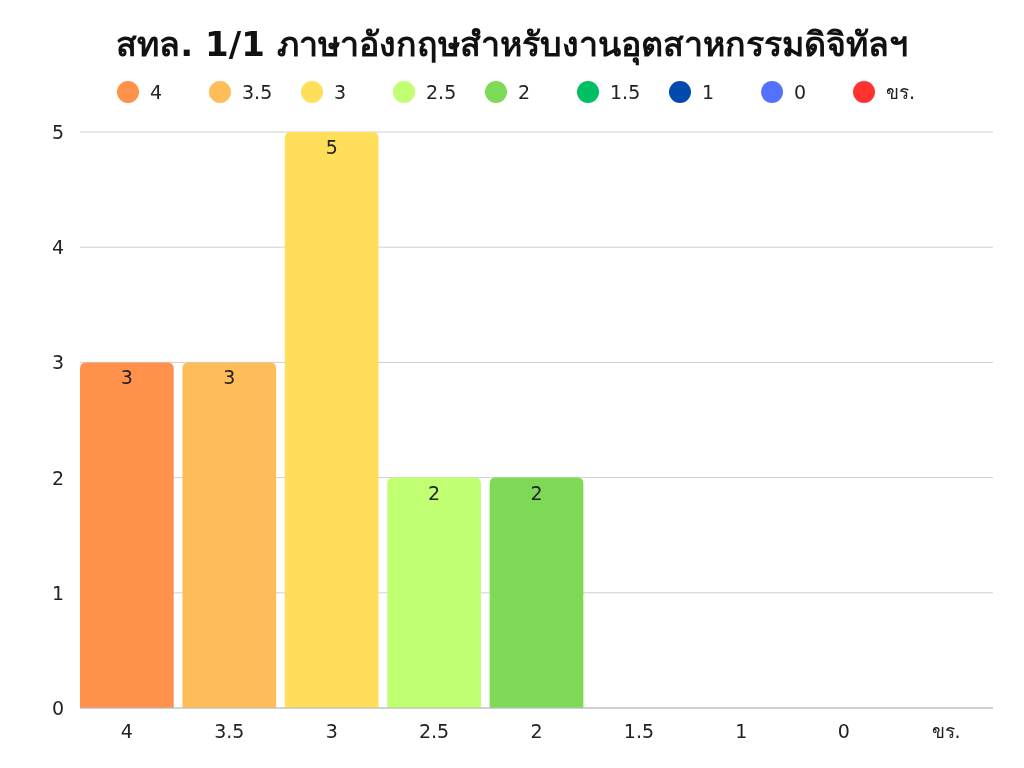  Describe the element at coordinates (156, 92) in the screenshot. I see `legend-label: 4` at that location.